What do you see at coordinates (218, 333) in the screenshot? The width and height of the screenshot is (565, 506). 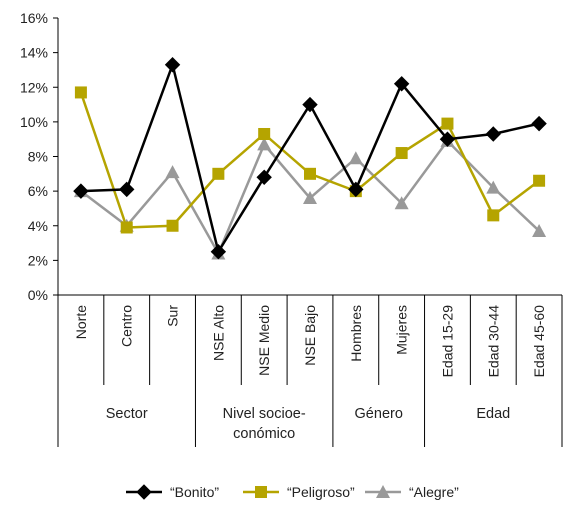 I see `x-category-label: NSE Alto` at bounding box center [218, 333].